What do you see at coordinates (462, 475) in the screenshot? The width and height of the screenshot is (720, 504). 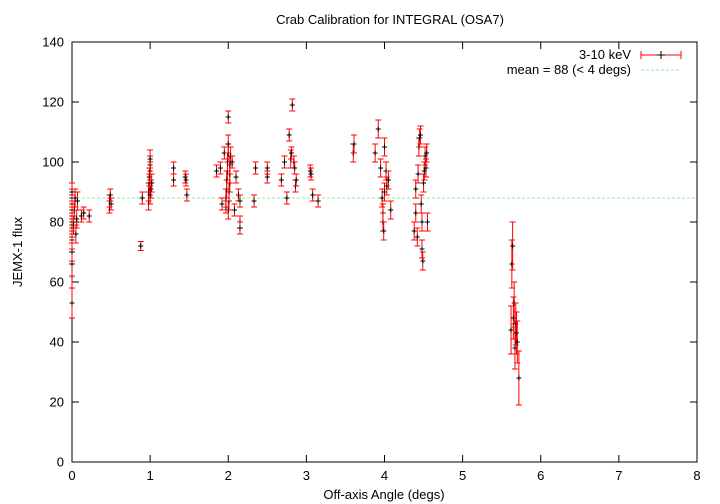 I see `x-tick-label: 5` at bounding box center [462, 475].